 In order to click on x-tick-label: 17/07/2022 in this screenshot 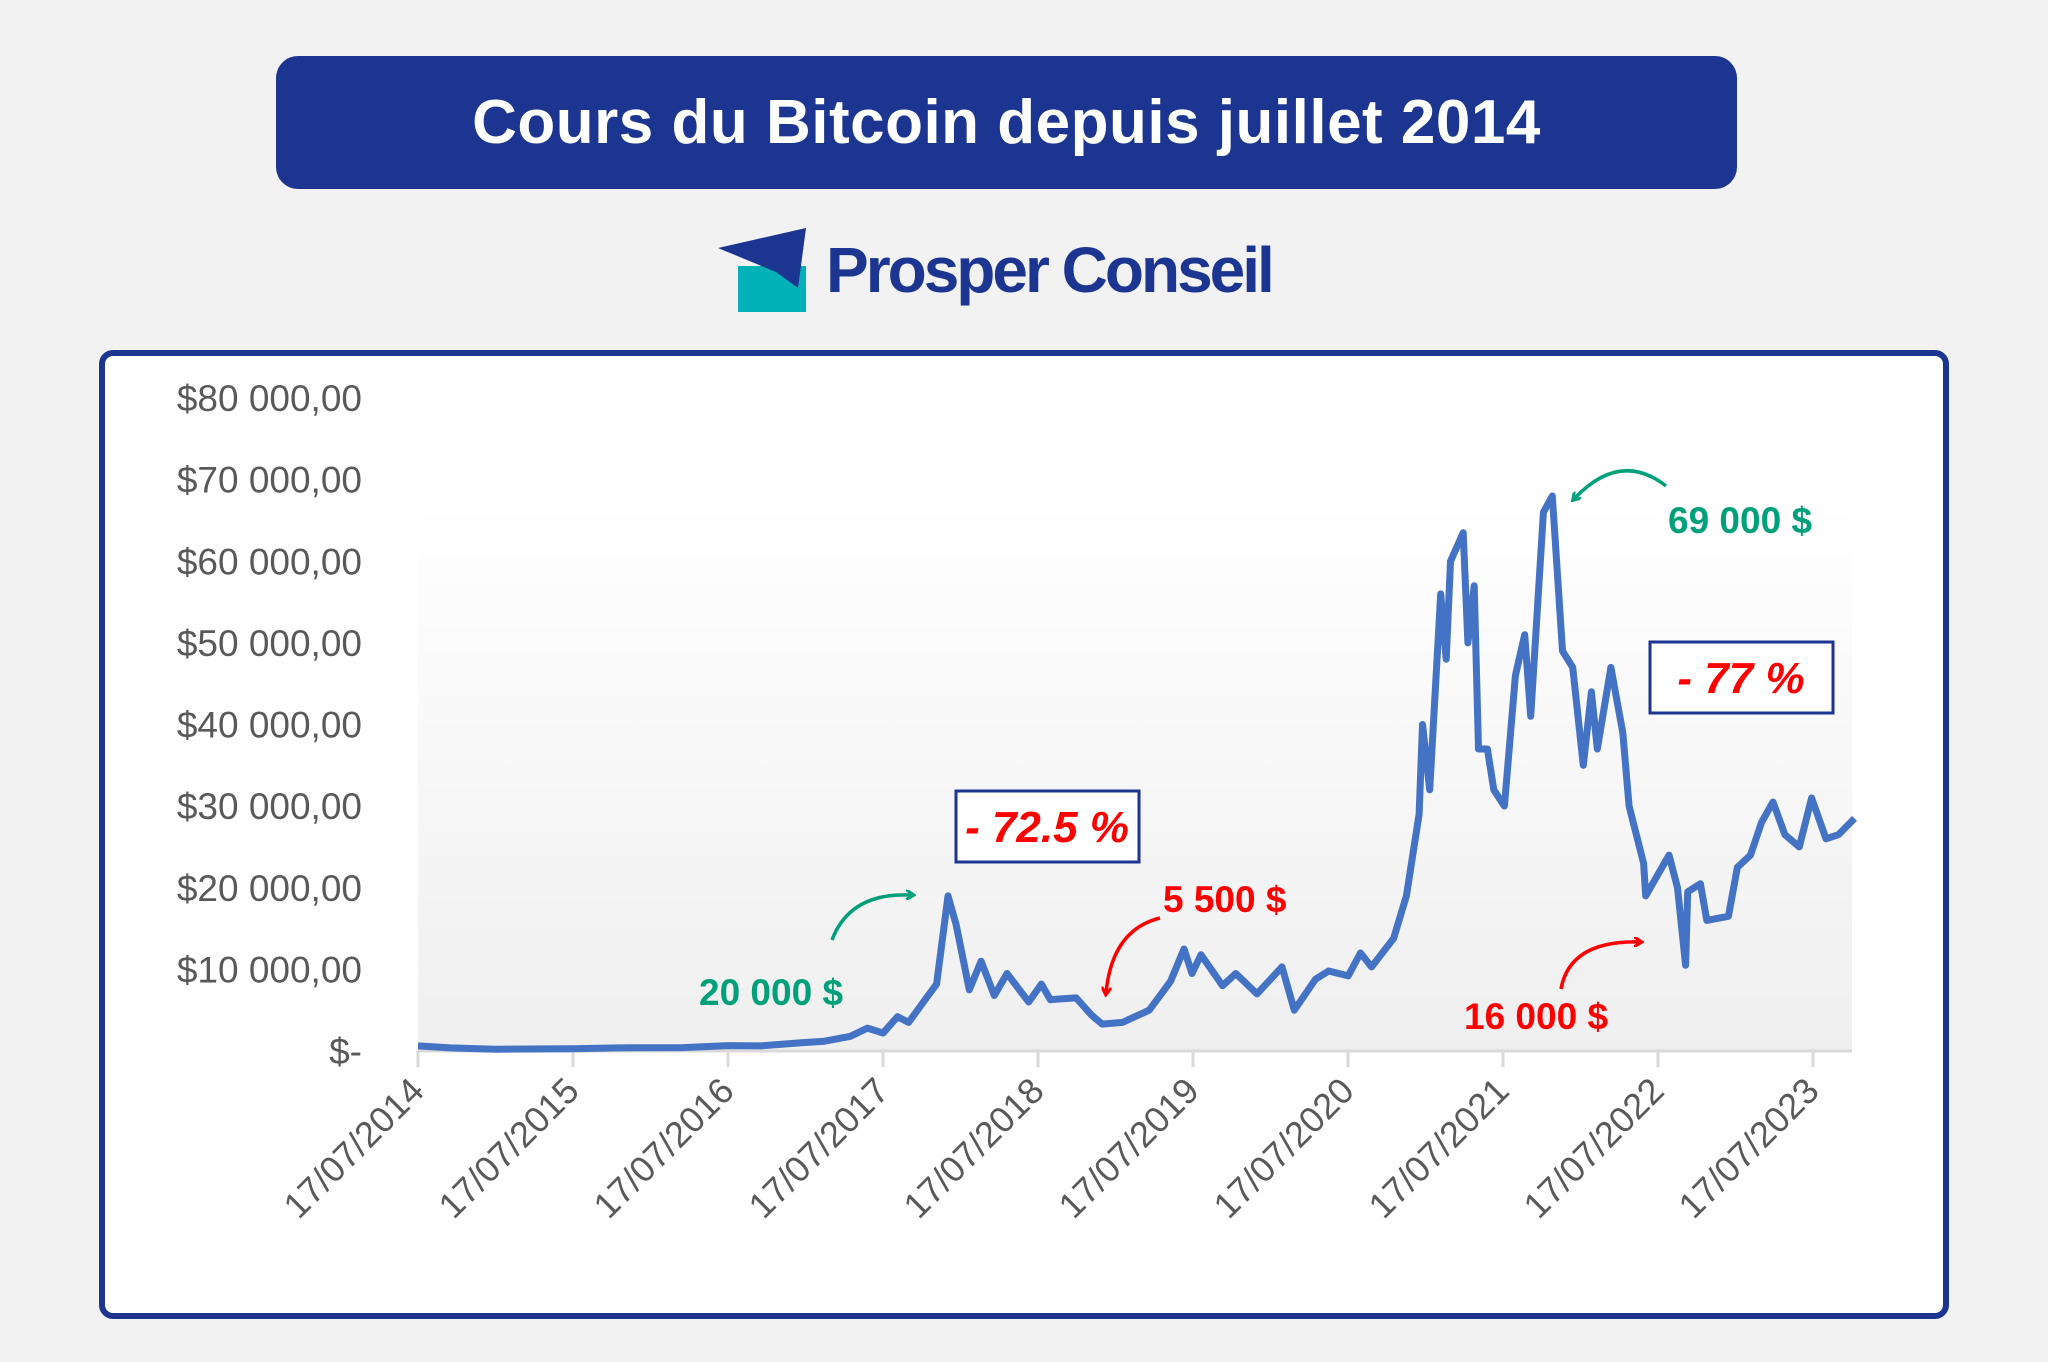, I will do `click(1593, 1148)`.